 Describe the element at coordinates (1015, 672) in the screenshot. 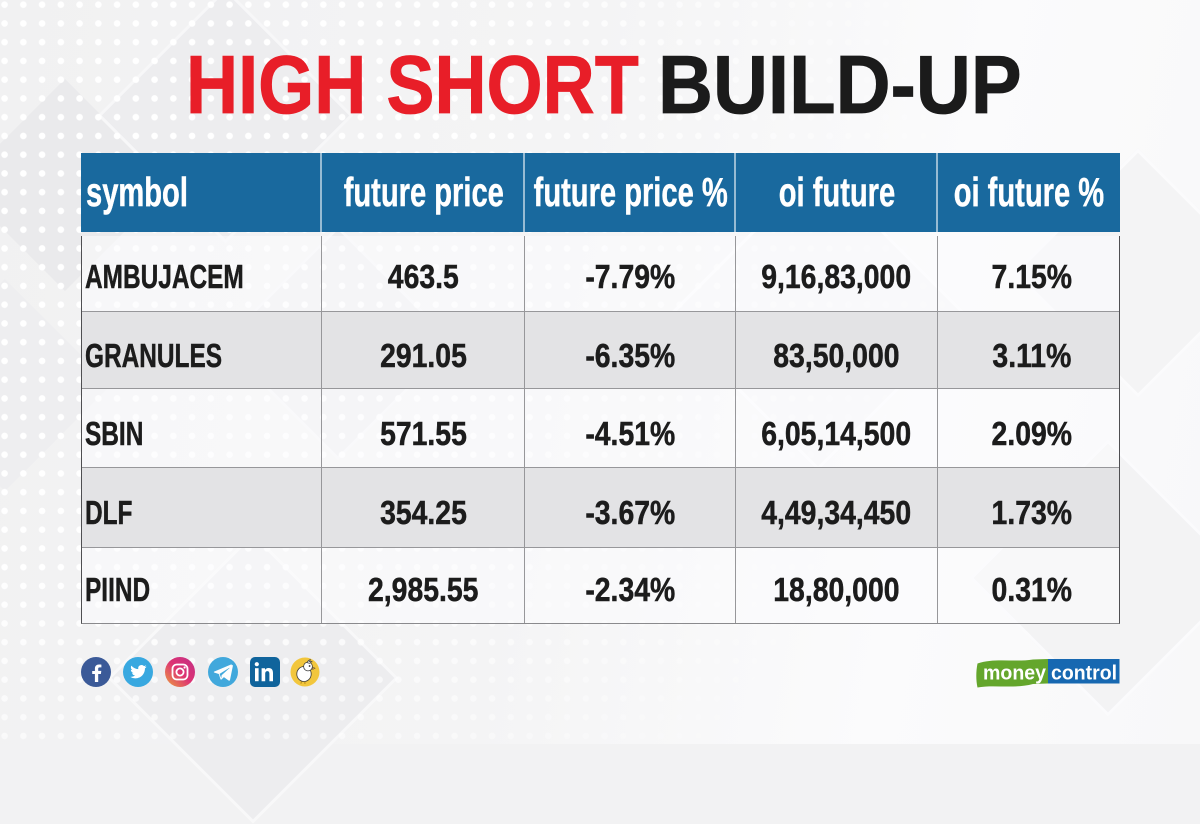

I see `svg-text: money` at that location.